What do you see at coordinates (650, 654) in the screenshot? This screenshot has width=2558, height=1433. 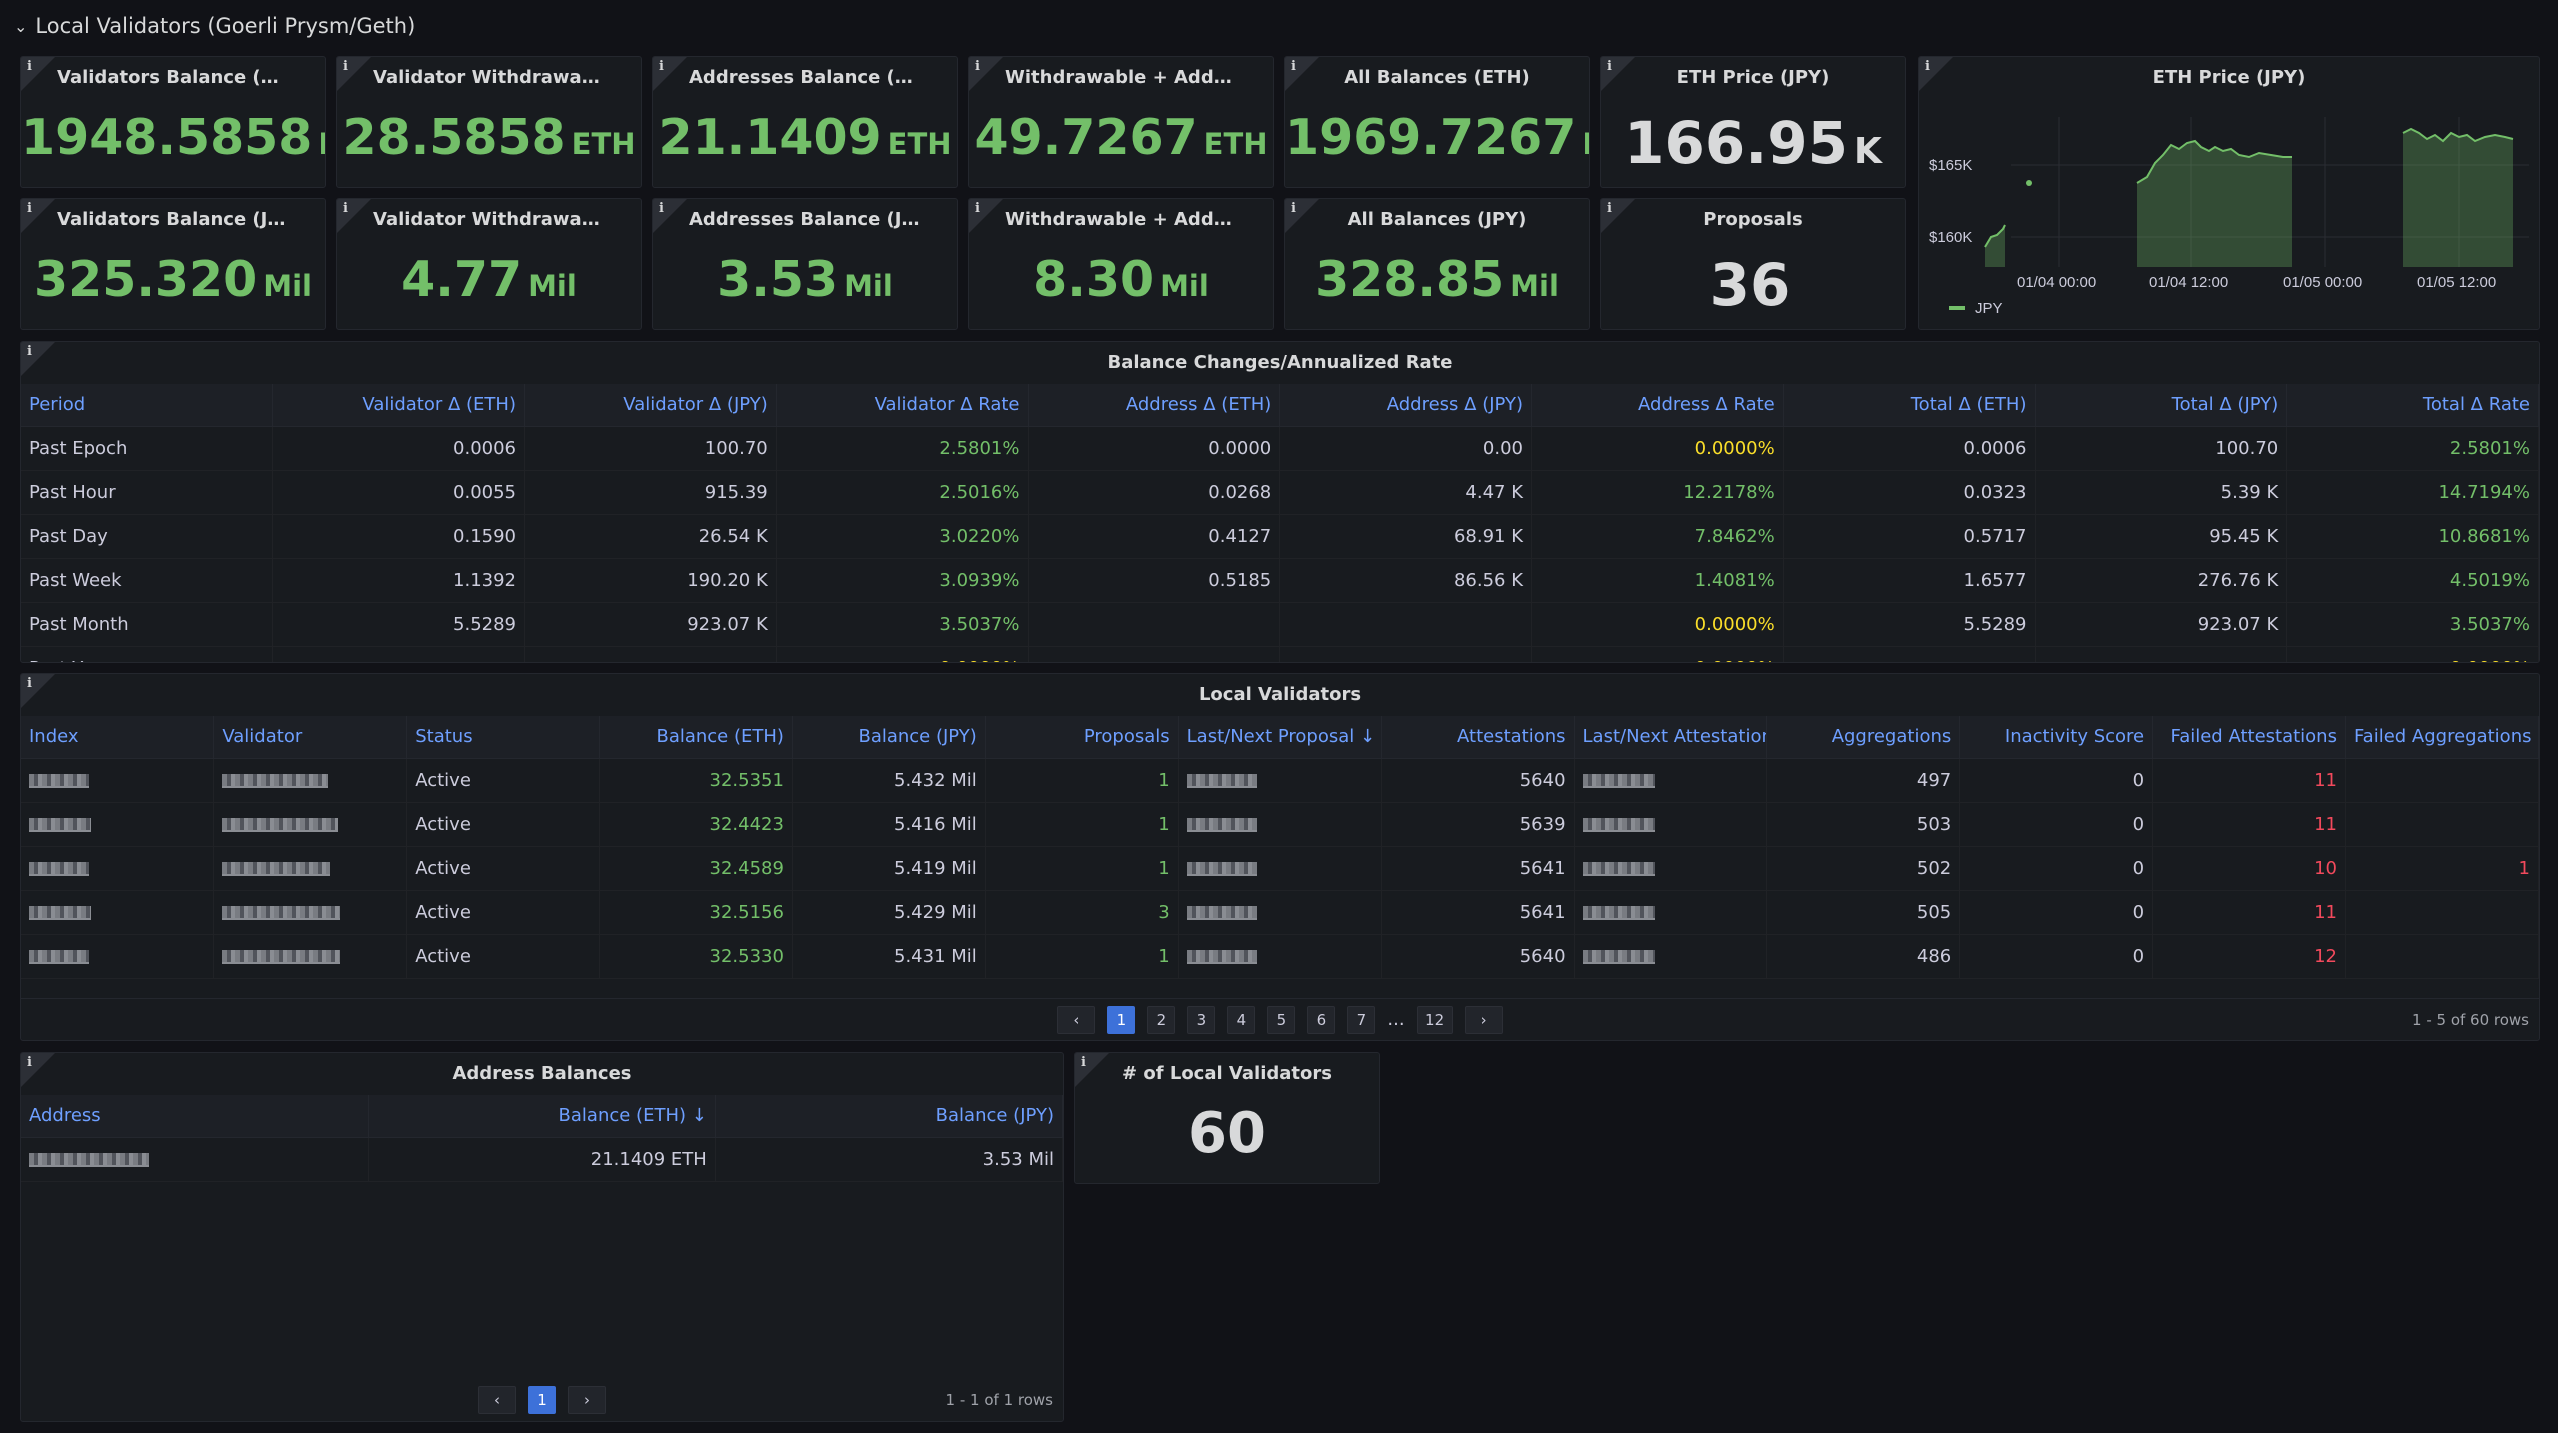 I see `table-cell` at bounding box center [650, 654].